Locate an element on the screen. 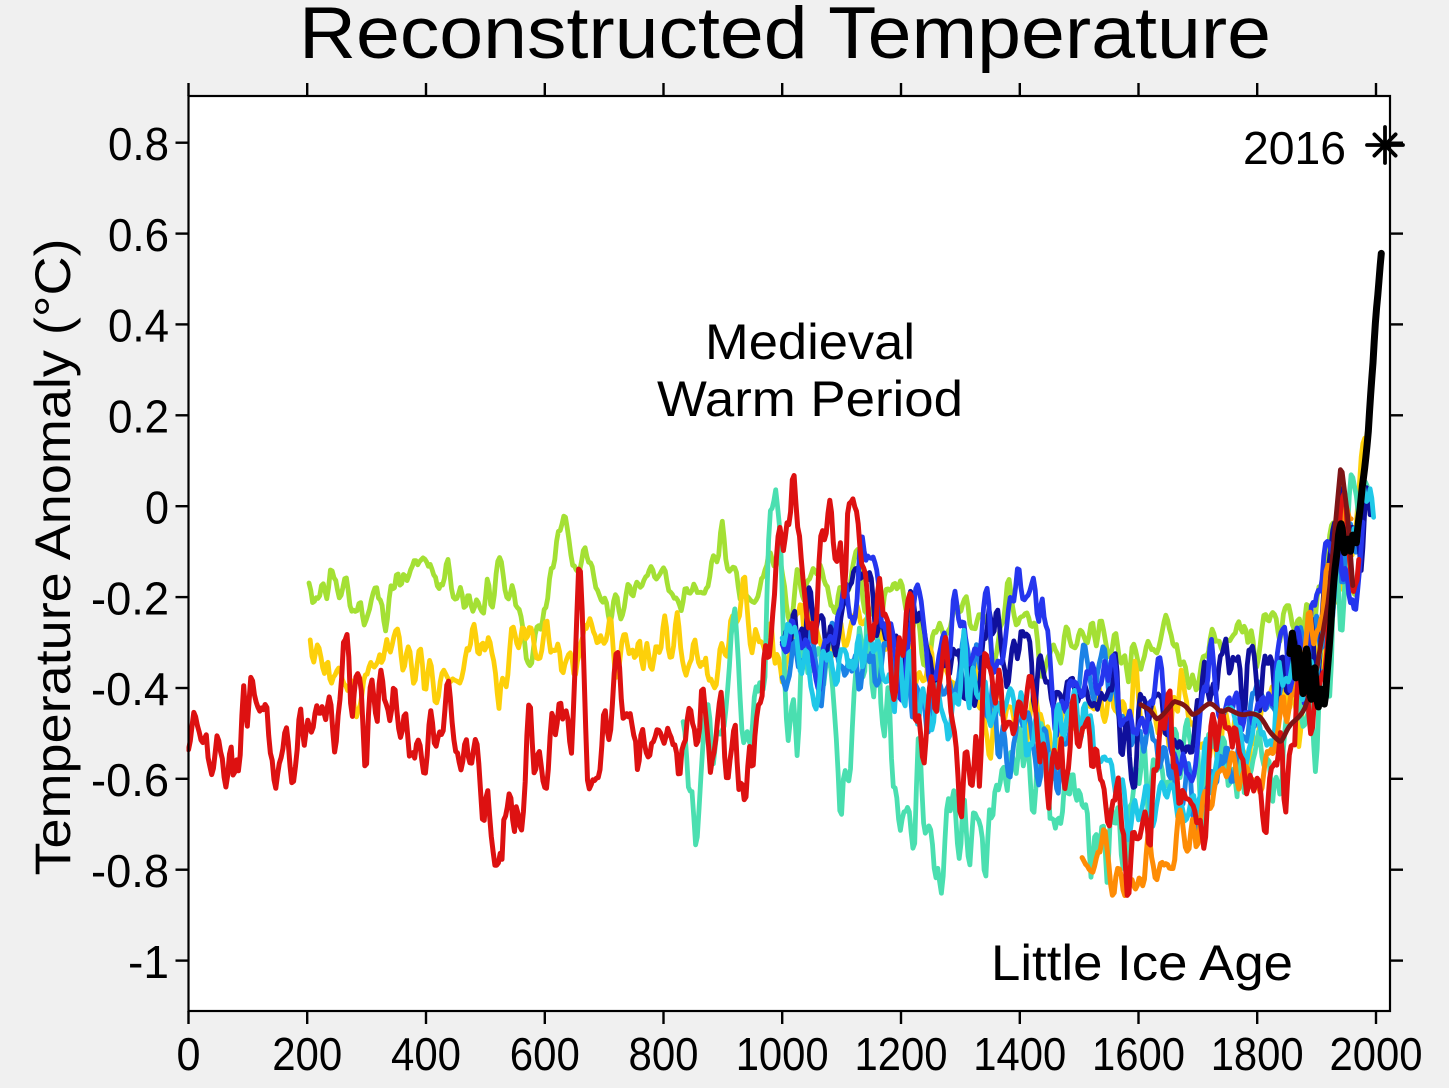  svg-text: 1200 is located at coordinates (901, 1054).